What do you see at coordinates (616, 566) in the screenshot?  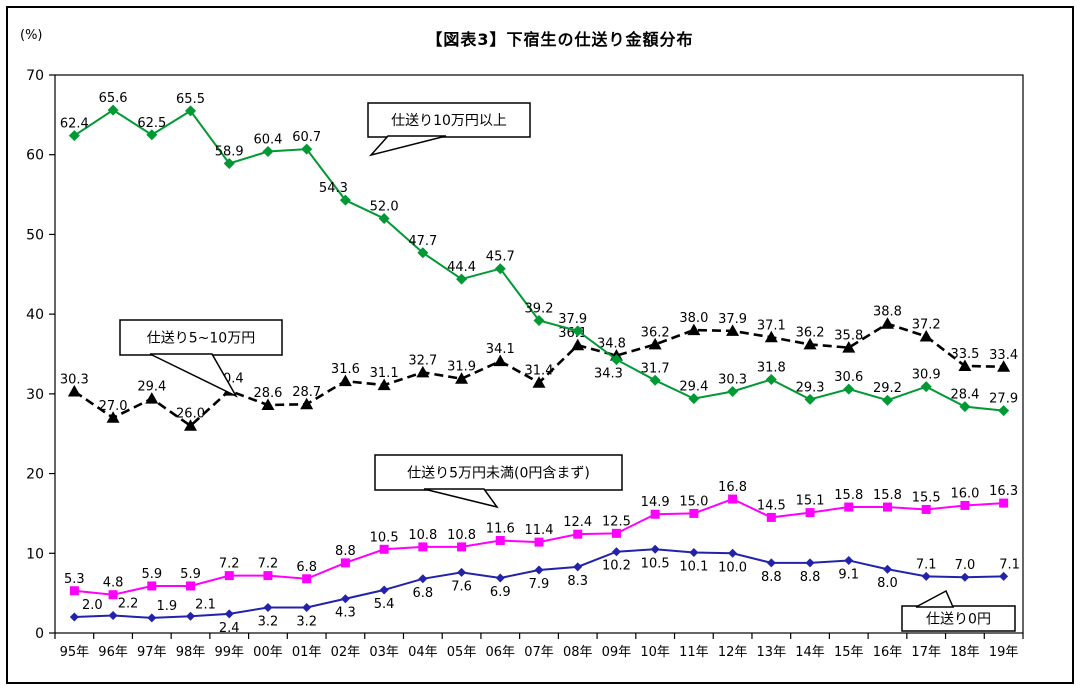 I see `data-point-label: 10.2` at bounding box center [616, 566].